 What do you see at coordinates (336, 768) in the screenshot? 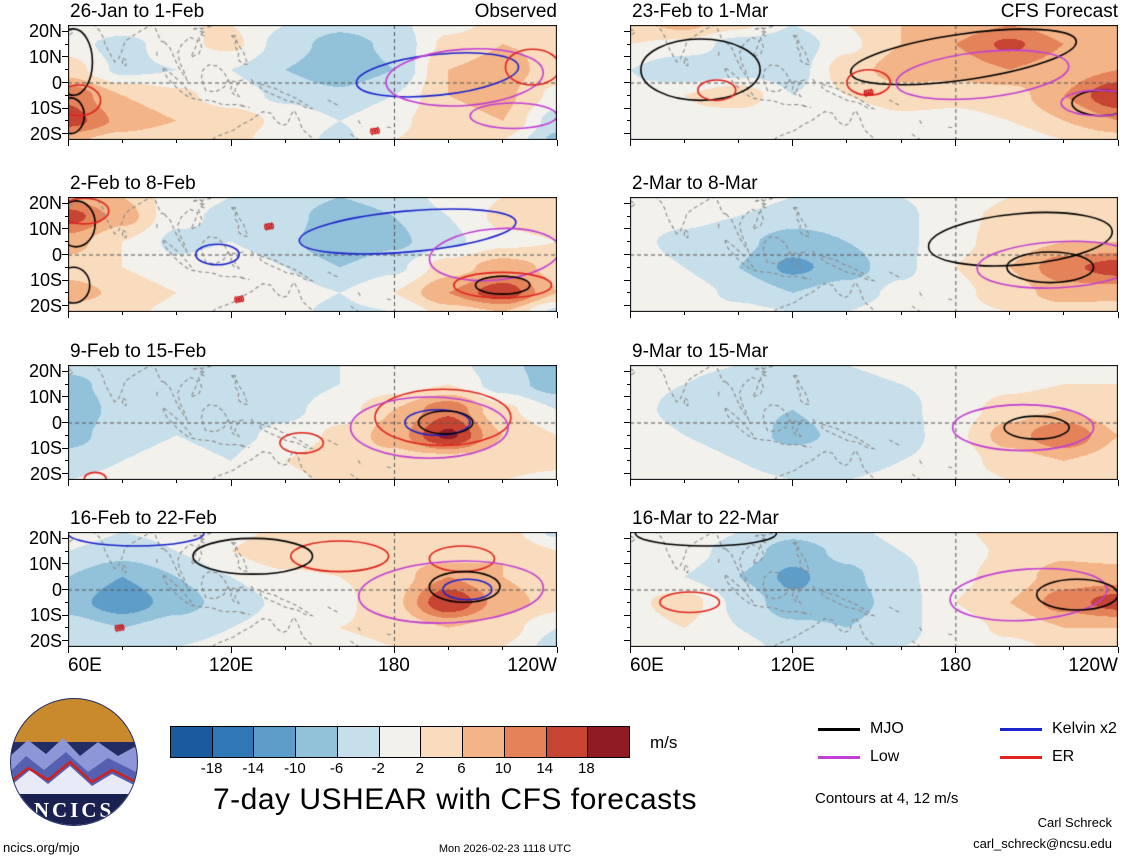
I see `colorbar-tick-label: -6` at bounding box center [336, 768].